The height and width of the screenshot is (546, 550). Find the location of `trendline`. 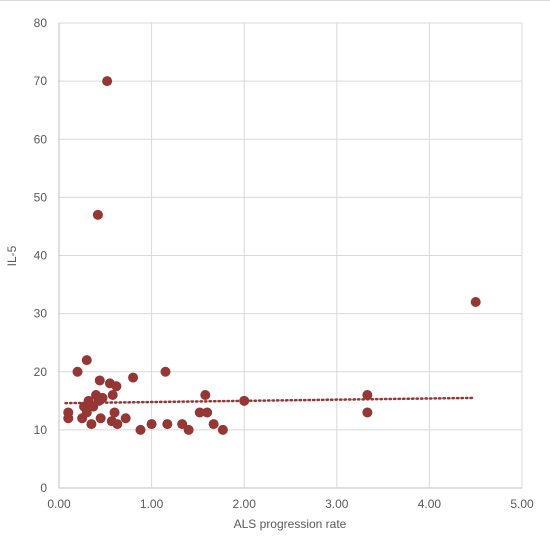

trendline is located at coordinates (270, 400).